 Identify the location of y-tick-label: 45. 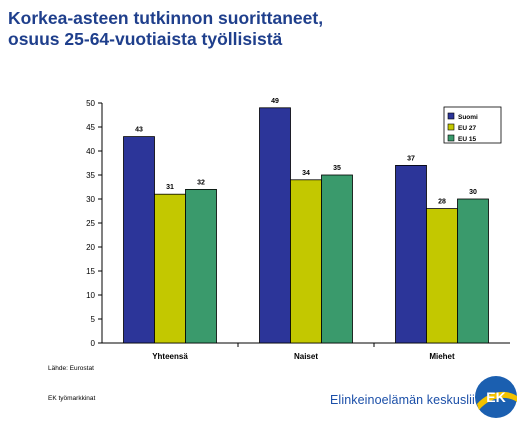
(90, 127).